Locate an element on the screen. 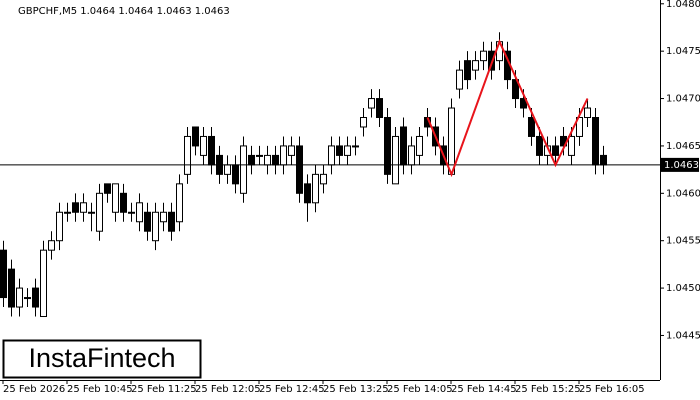  x-tick-label: 25 Feb 16:05 is located at coordinates (612, 389).